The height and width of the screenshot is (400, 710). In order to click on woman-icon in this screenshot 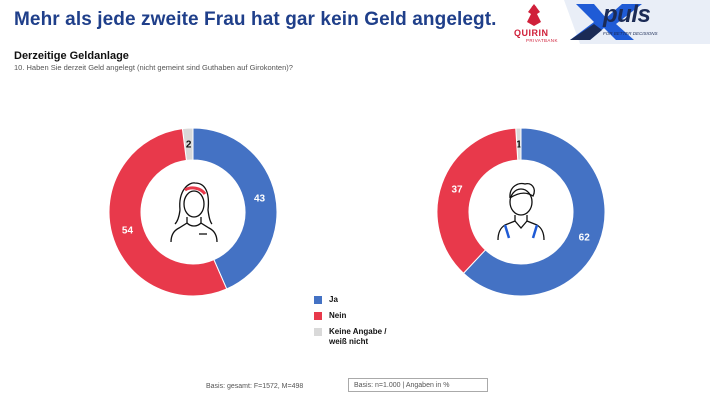, I will do `click(194, 212)`.